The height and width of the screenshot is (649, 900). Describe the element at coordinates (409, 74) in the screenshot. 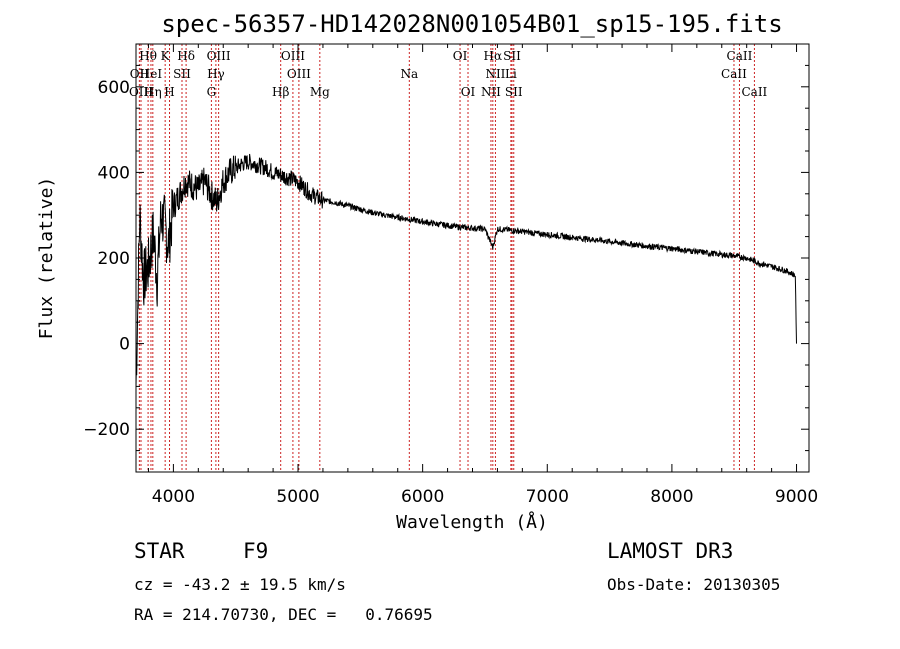

I see `spectral-line-label: Na` at that location.